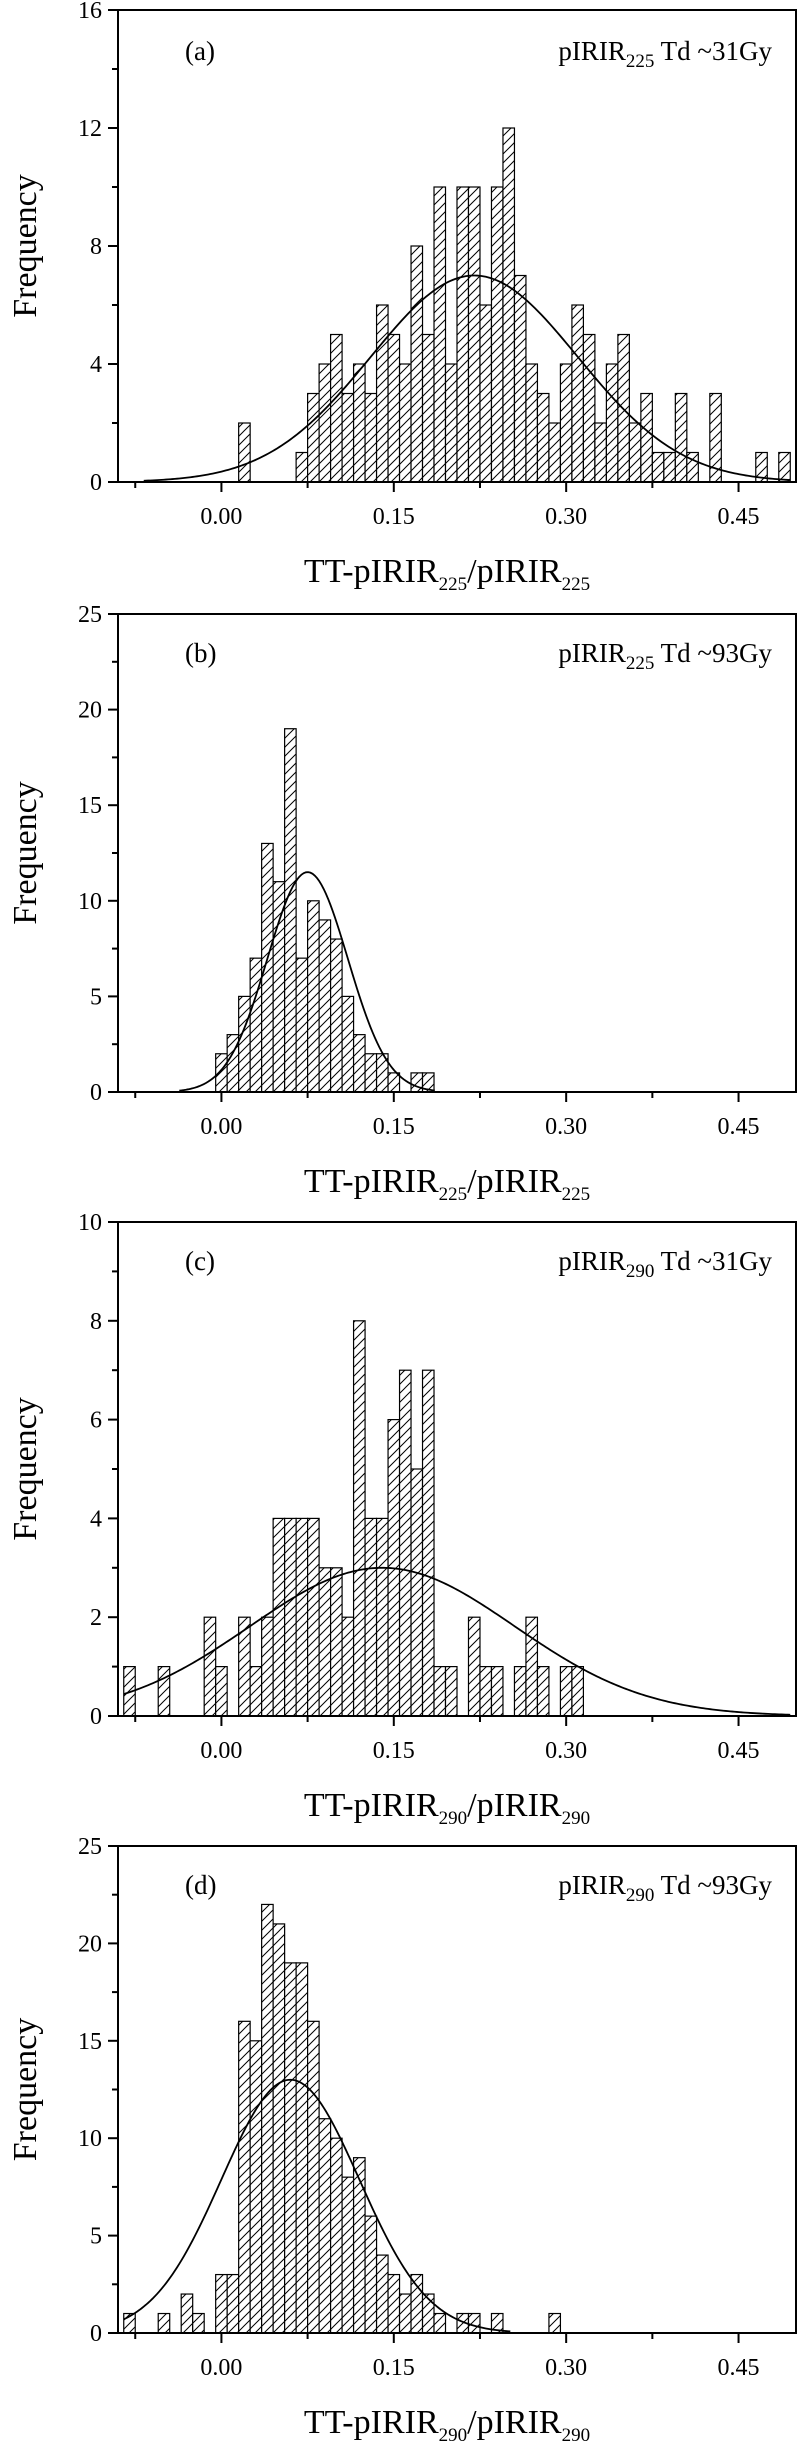 This screenshot has width=801, height=2454. I want to click on x-axis-label-sub2: 290, so click(576, 1818).